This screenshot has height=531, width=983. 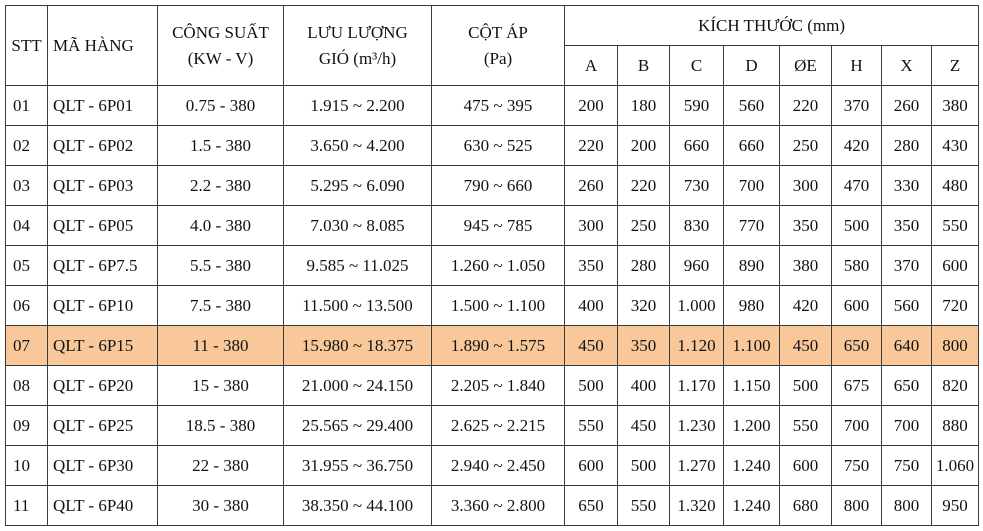 What do you see at coordinates (591, 185) in the screenshot?
I see `cell-dim-a: 260` at bounding box center [591, 185].